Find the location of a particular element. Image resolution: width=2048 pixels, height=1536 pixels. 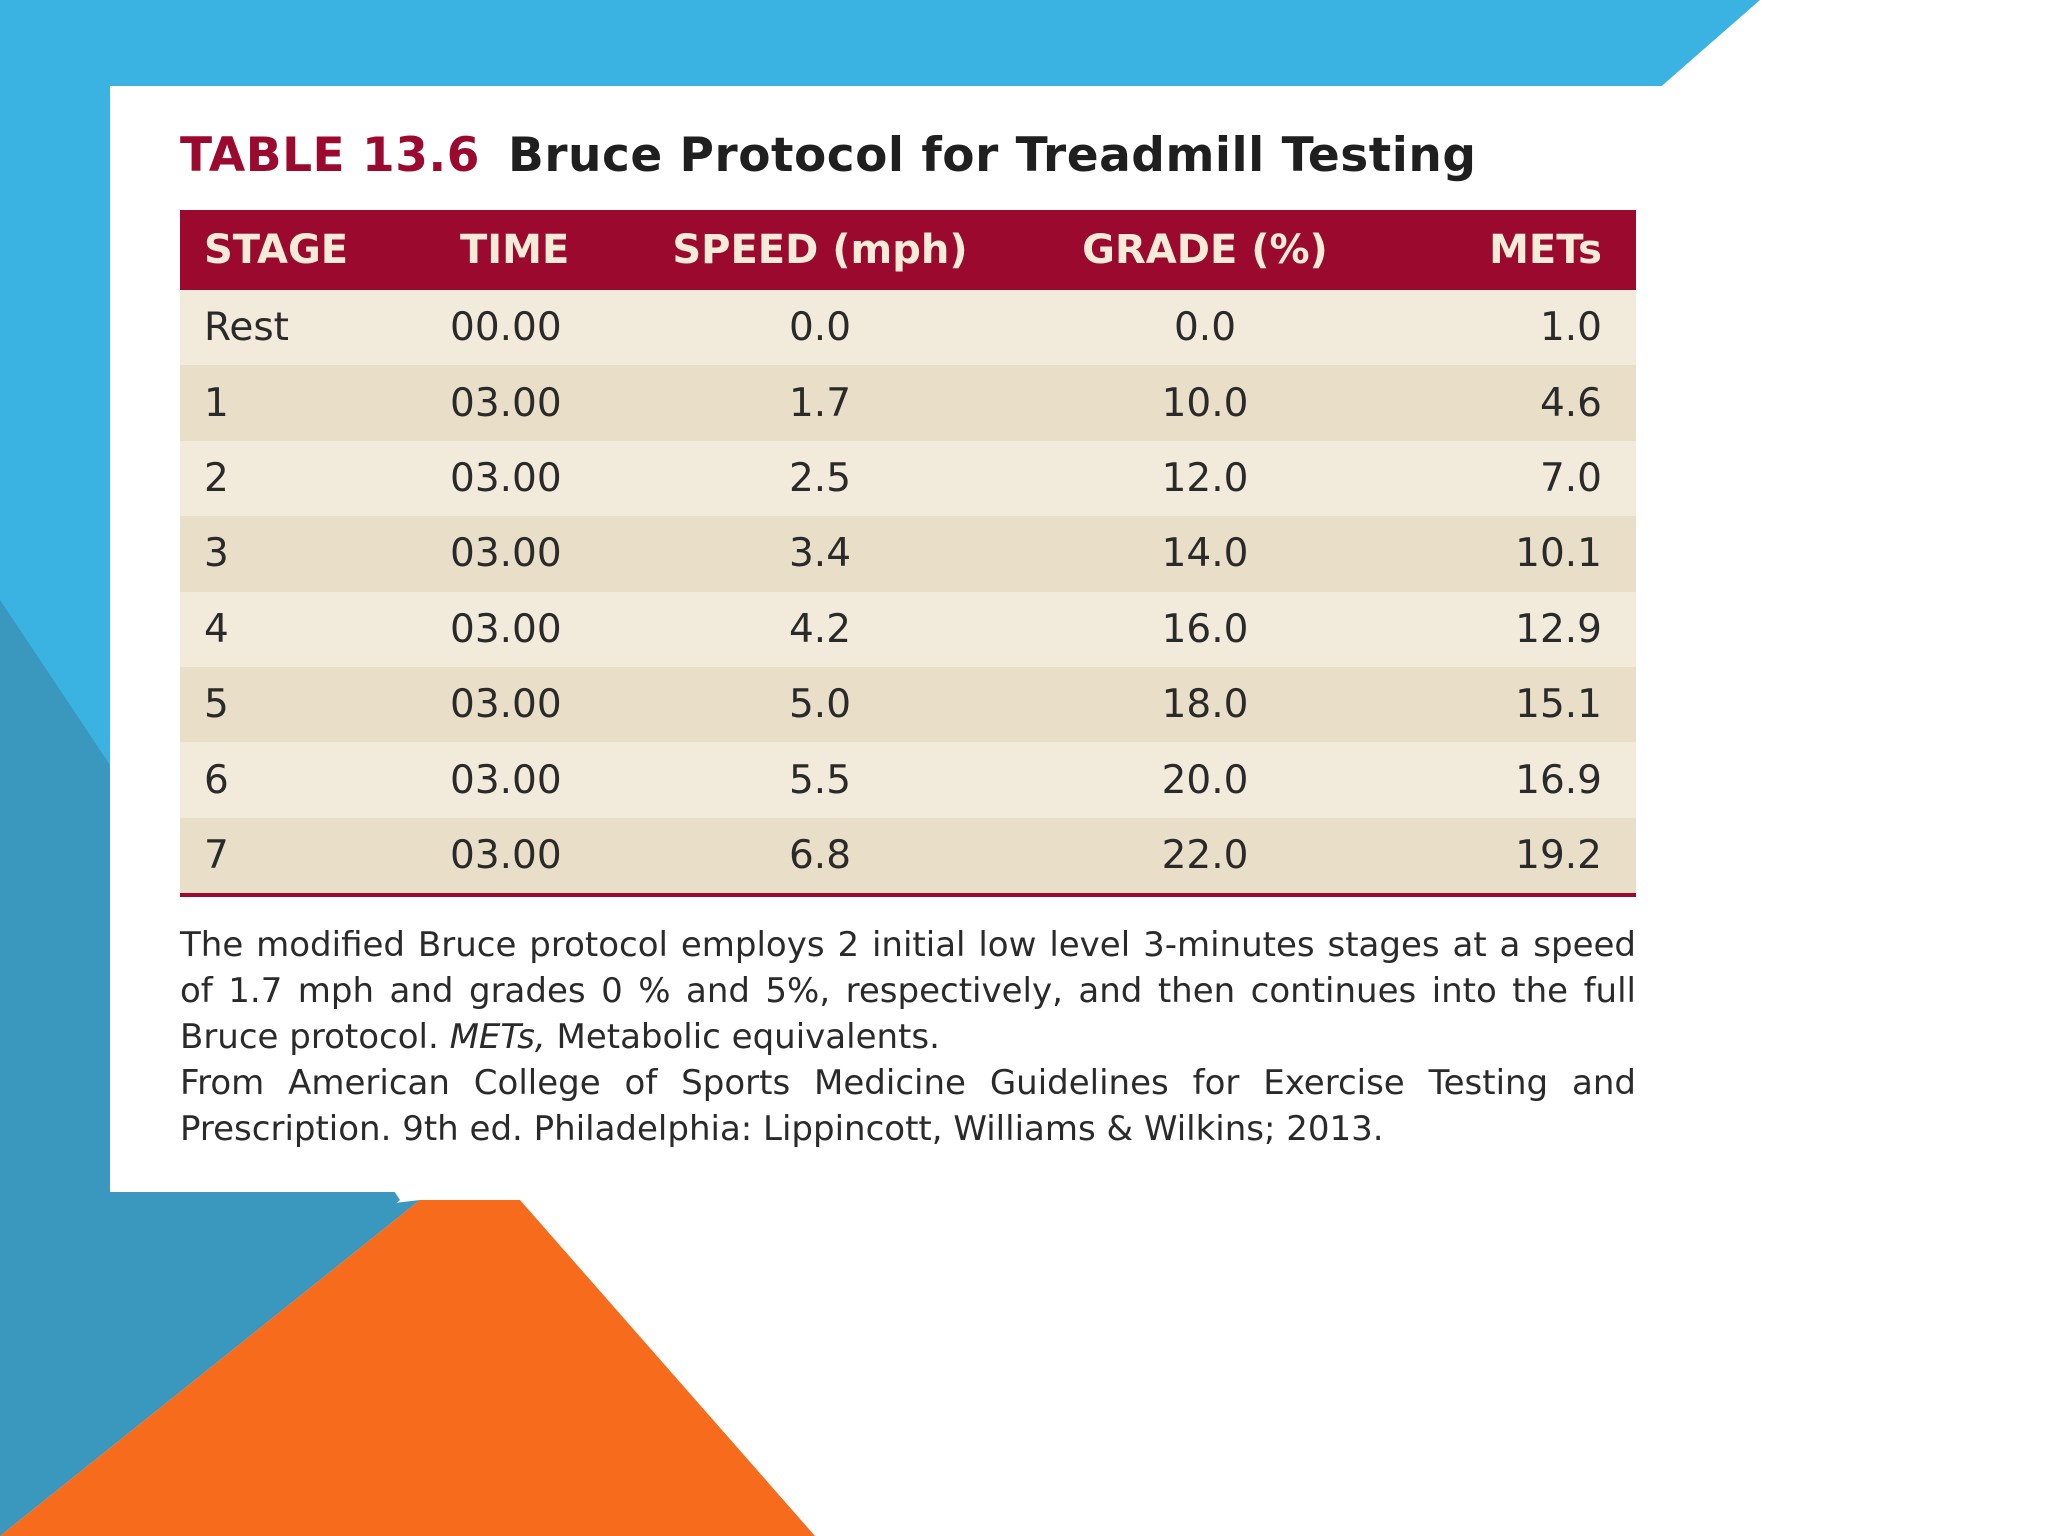

footnote-abbr: METs, is located at coordinates (497, 1037).